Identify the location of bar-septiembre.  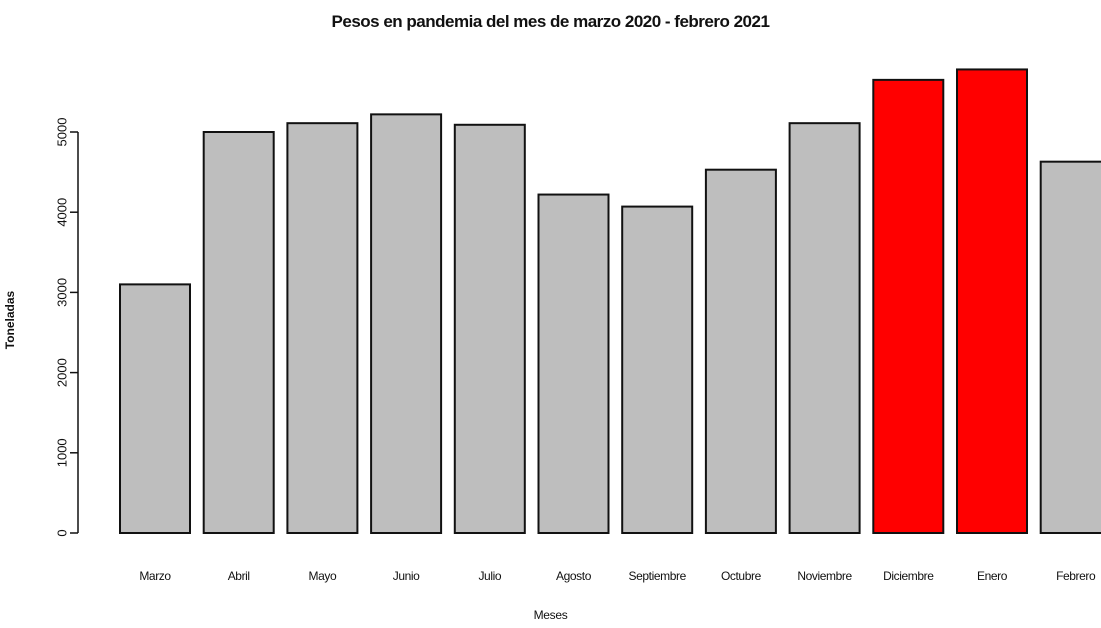
(657, 369).